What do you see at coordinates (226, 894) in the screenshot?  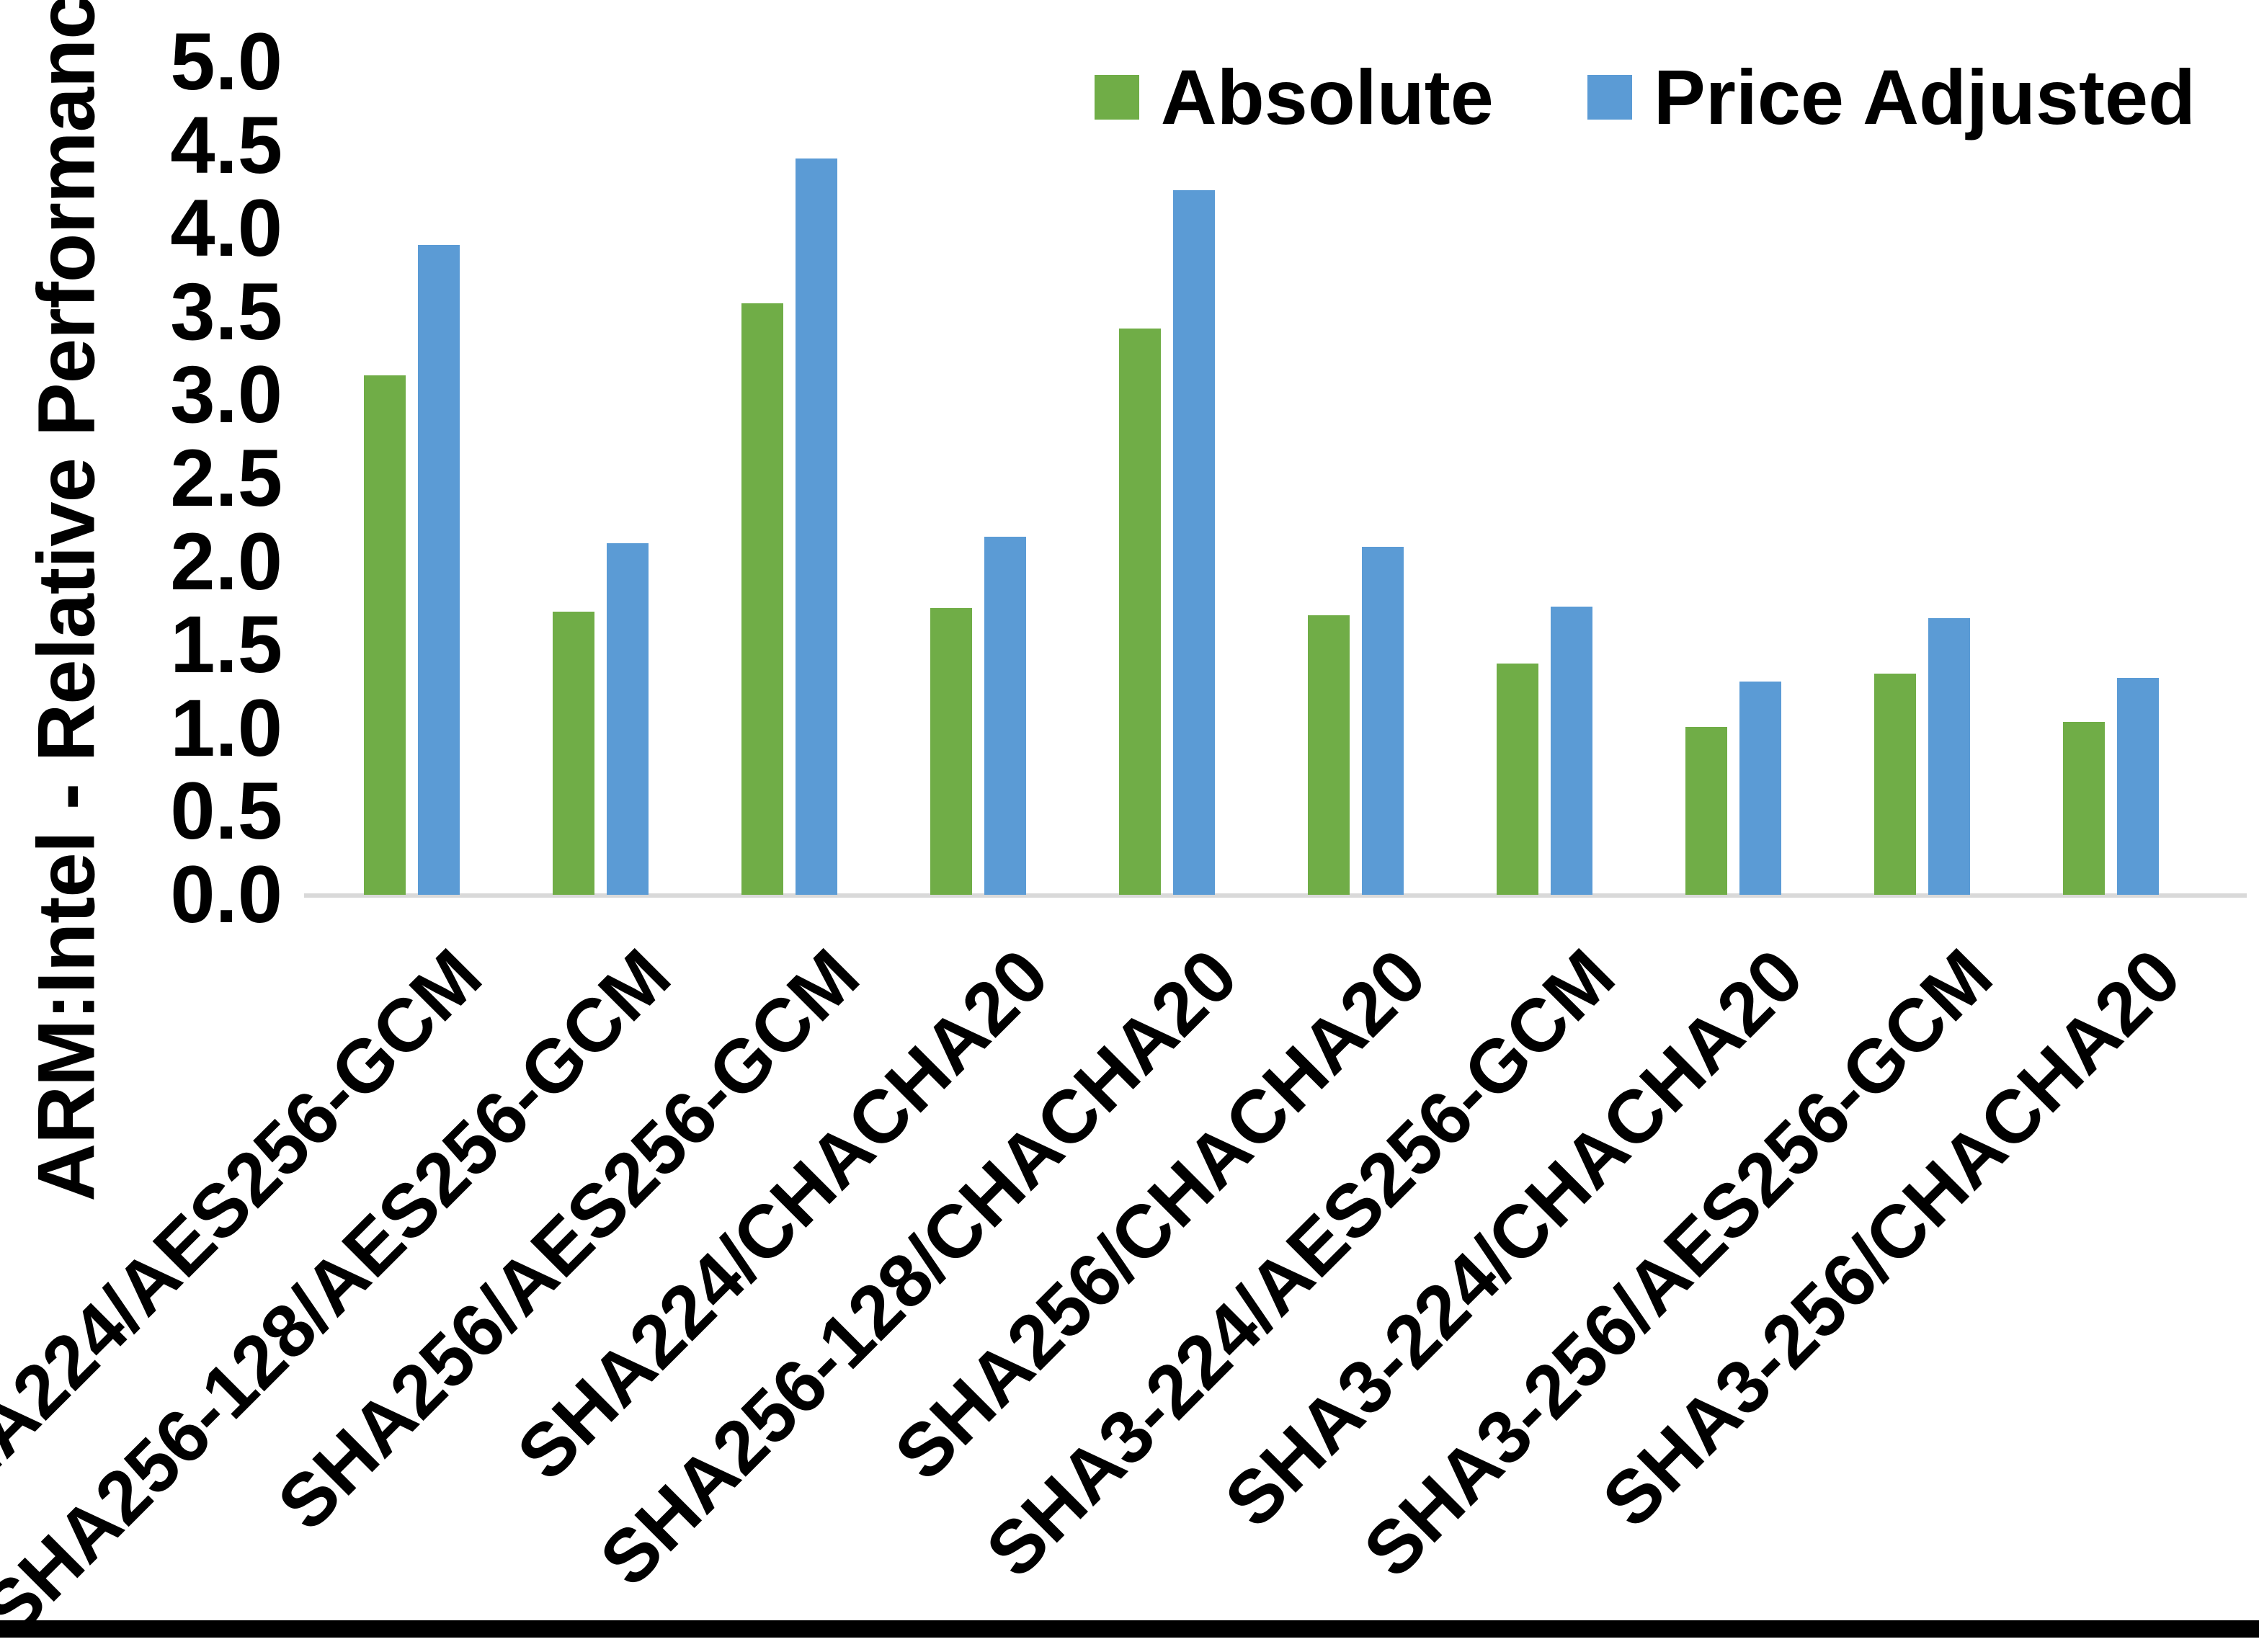 I see `y-tick-label: 0.0` at bounding box center [226, 894].